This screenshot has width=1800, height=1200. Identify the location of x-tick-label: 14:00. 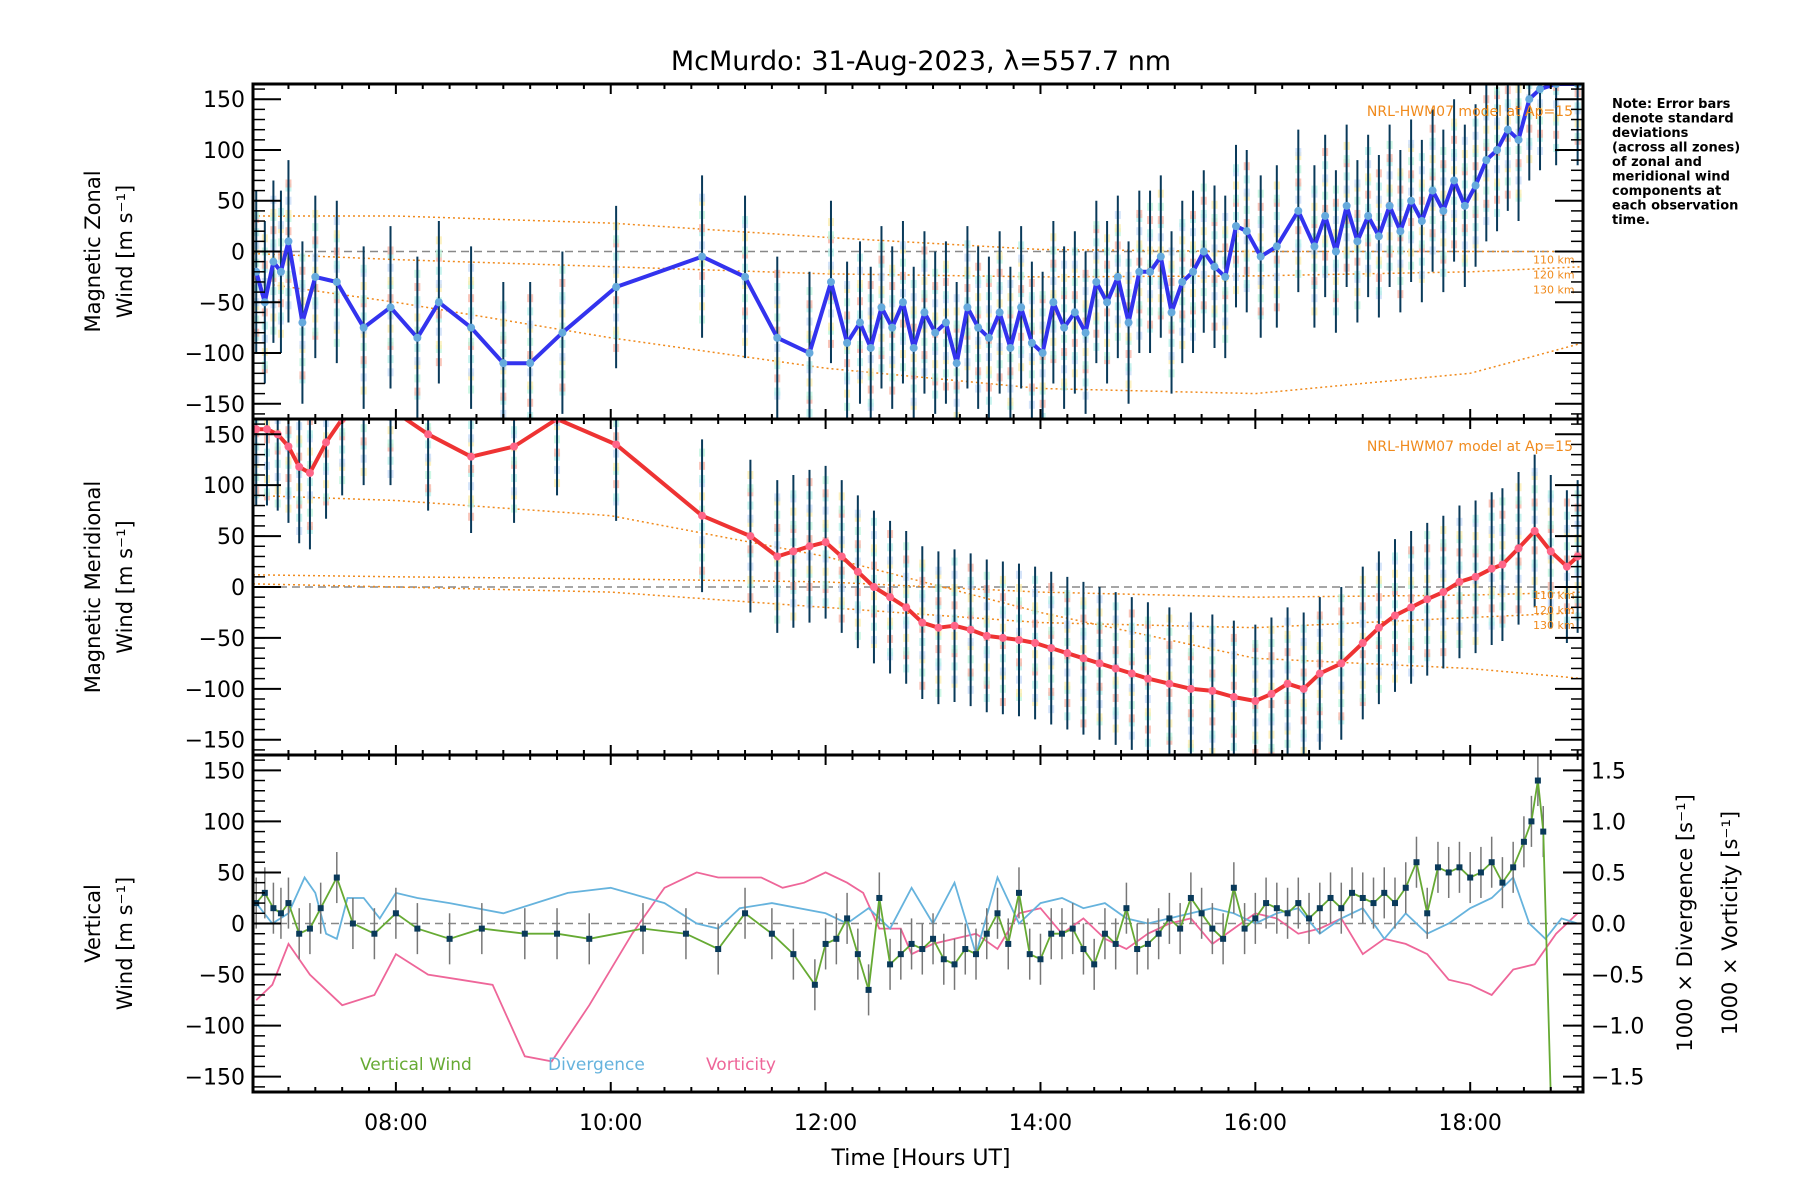
(1040, 1123).